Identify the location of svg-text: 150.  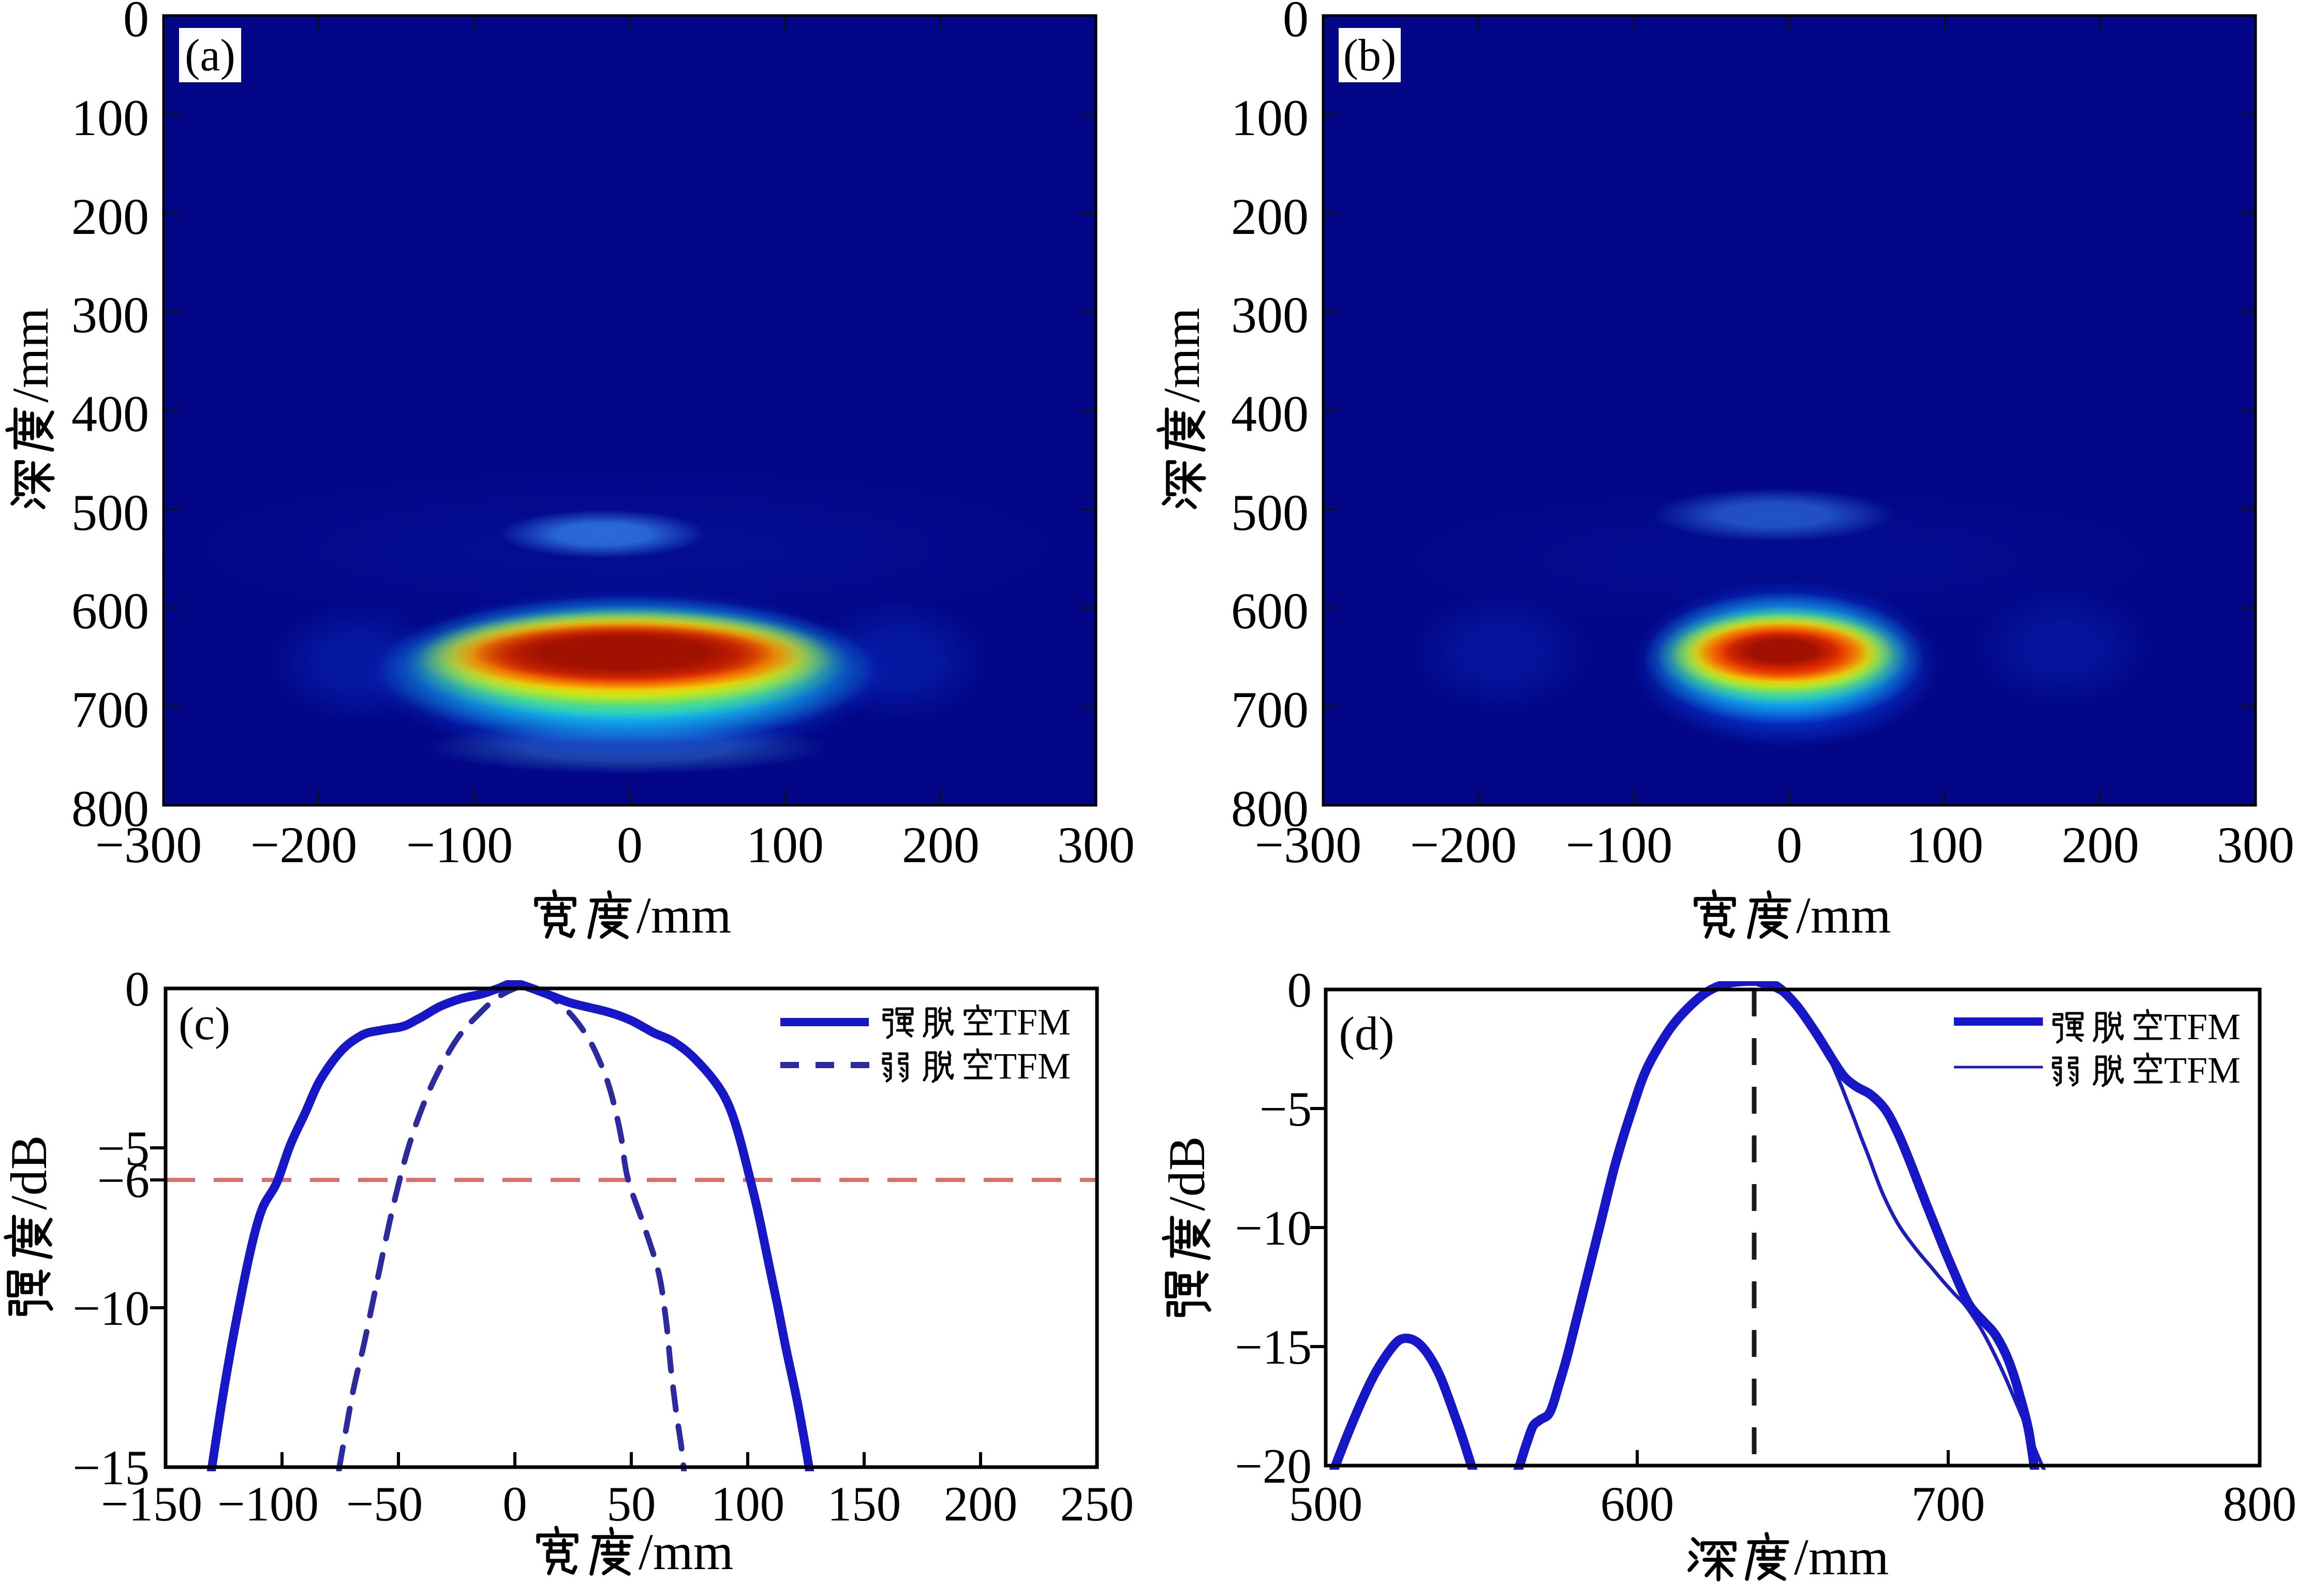
(864, 1503).